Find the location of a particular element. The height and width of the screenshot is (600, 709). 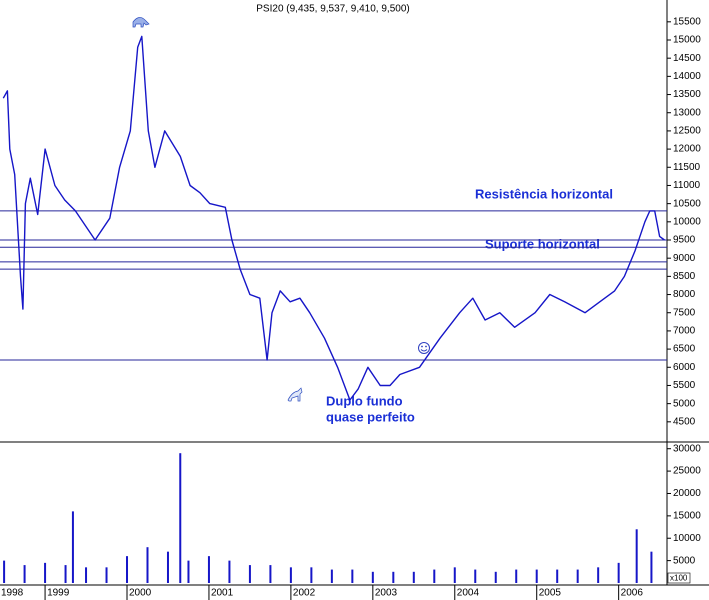

y-tick-label: 30000 is located at coordinates (687, 448).